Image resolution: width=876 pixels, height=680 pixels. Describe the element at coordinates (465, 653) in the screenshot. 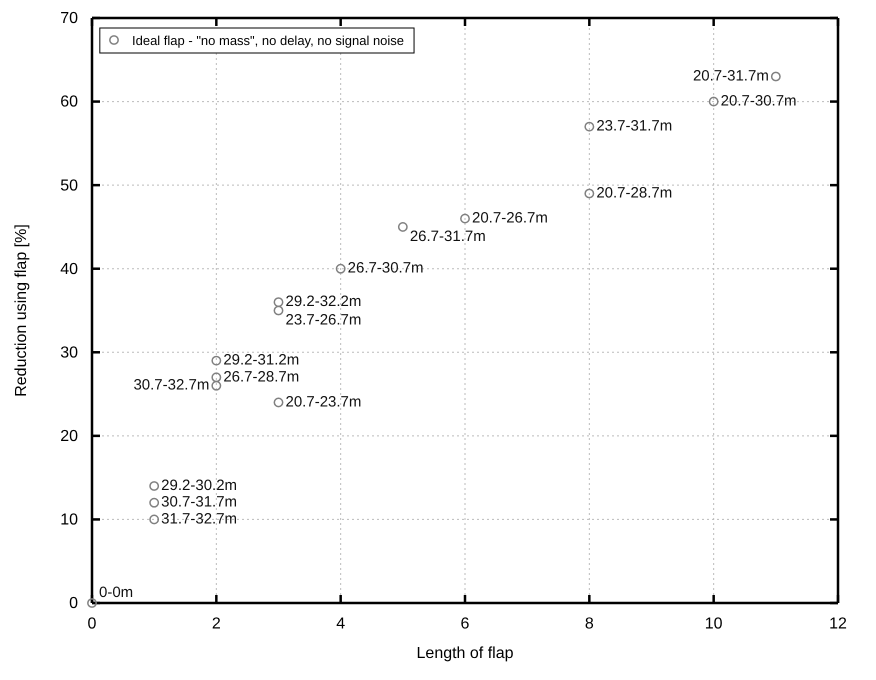

I see `x-axis-title: Length of flap` at that location.